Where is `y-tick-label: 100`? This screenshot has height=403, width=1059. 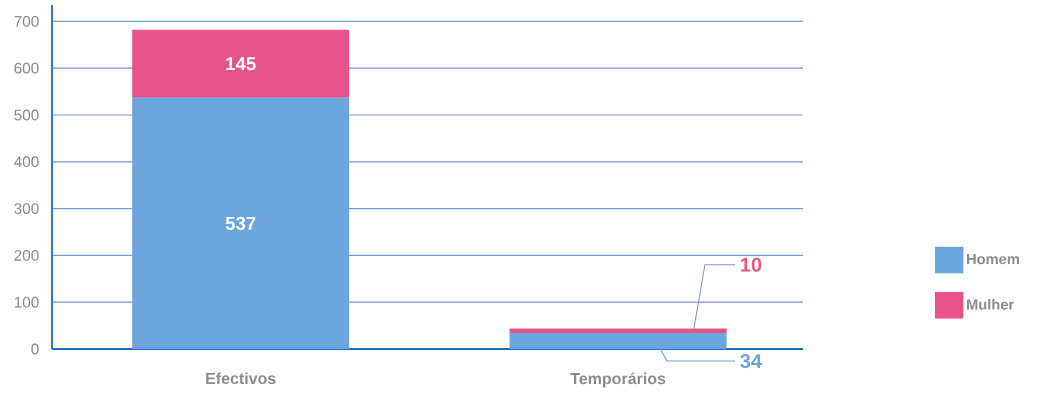 y-tick-label: 100 is located at coordinates (26, 302).